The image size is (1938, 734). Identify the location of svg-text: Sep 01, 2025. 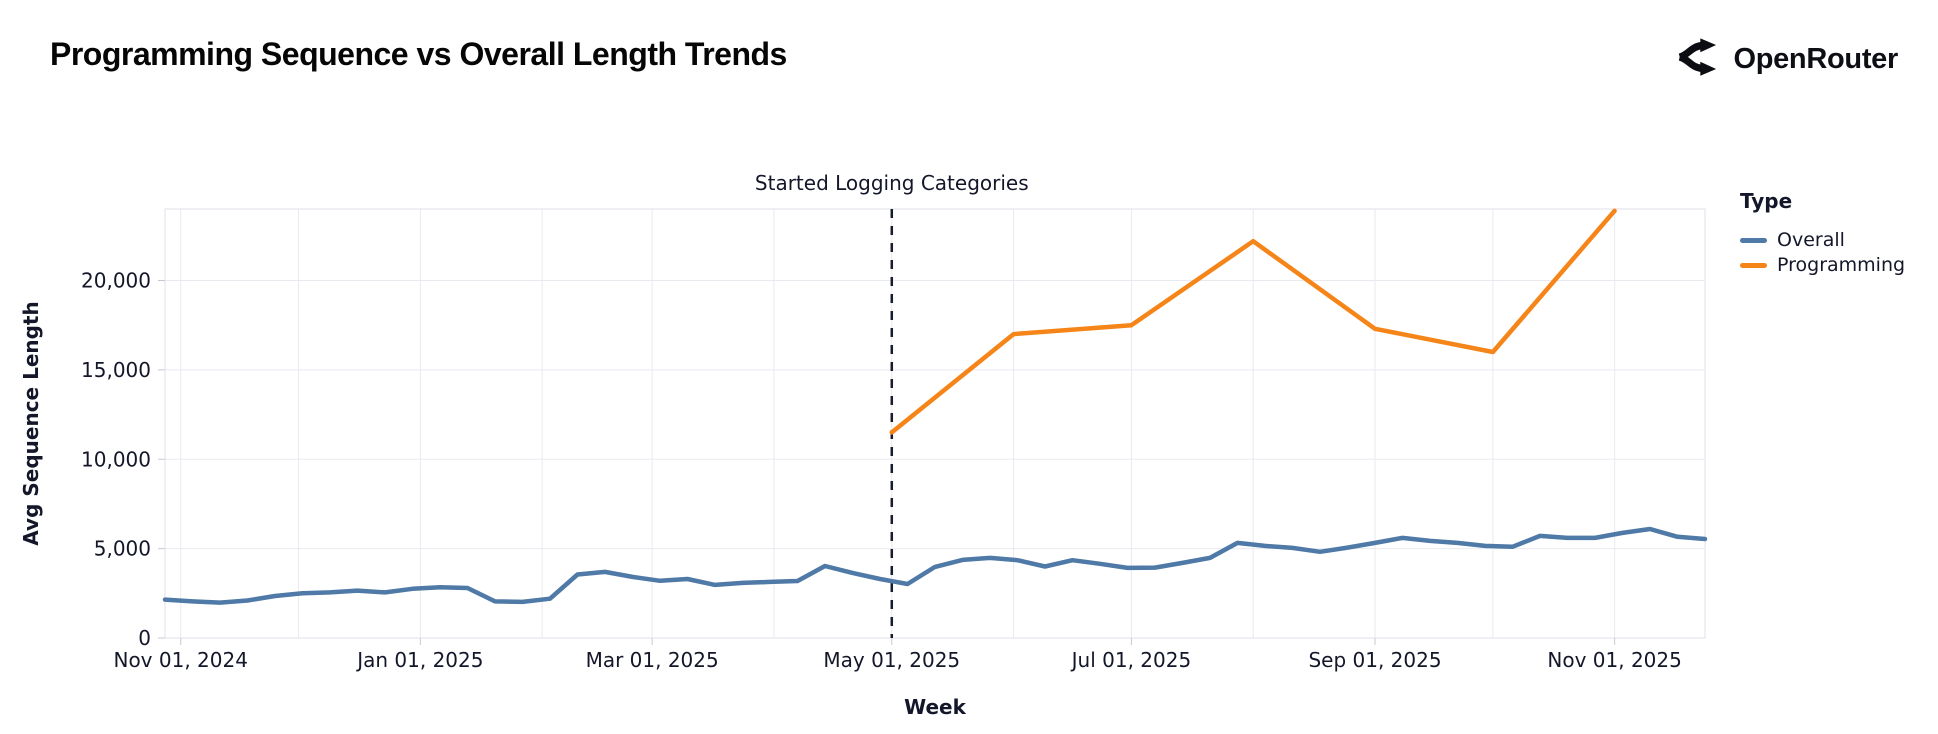
(1374, 660).